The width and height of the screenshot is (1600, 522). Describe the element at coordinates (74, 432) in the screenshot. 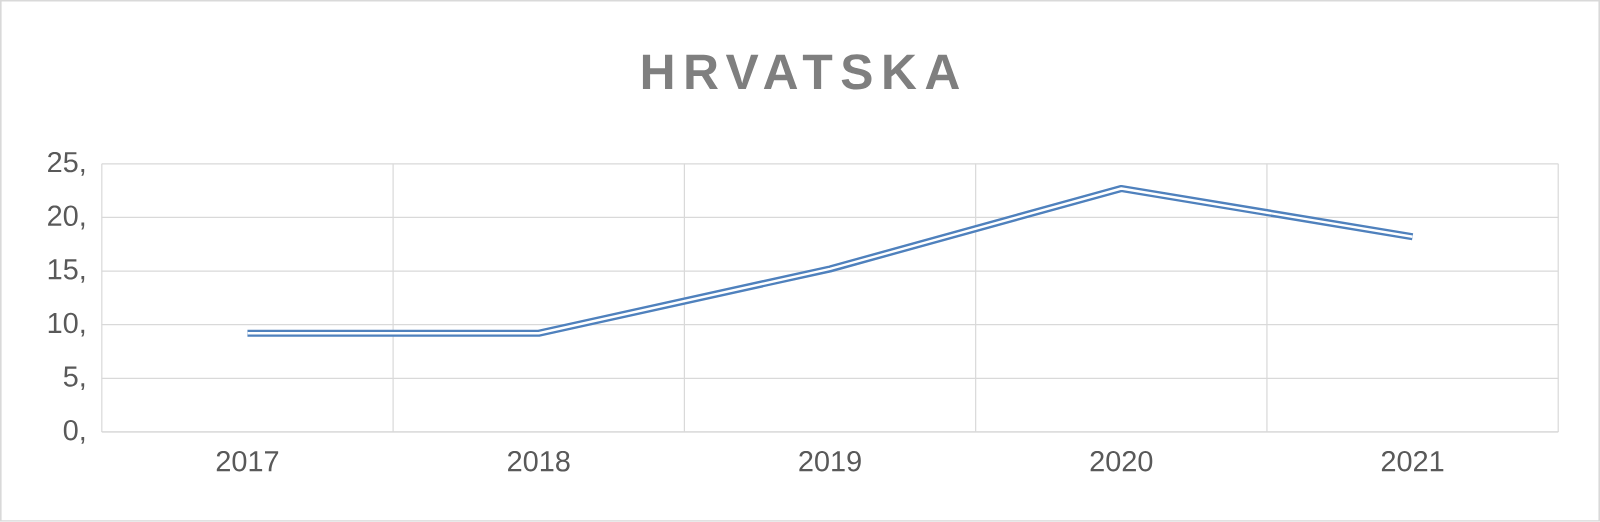

I see `y-tick-label: 0,` at that location.